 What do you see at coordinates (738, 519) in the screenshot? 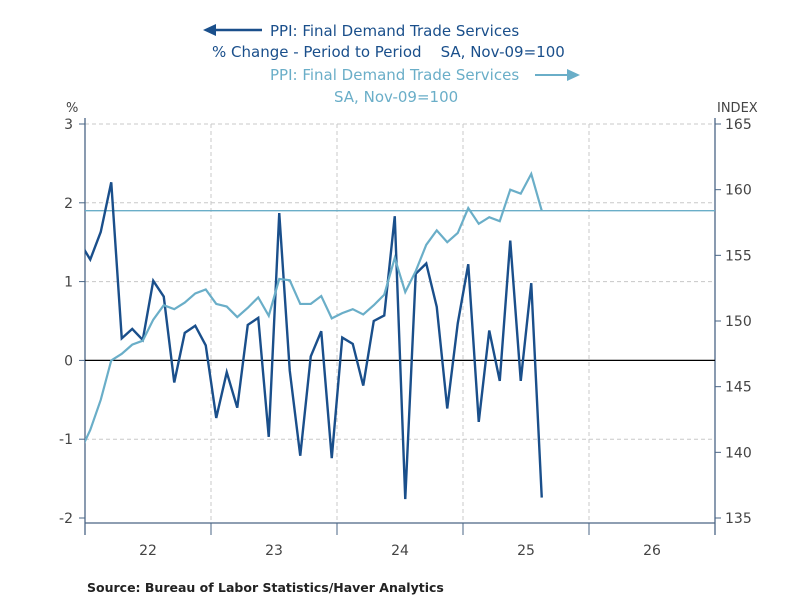
I see `right-tick-label: 135` at bounding box center [738, 519].